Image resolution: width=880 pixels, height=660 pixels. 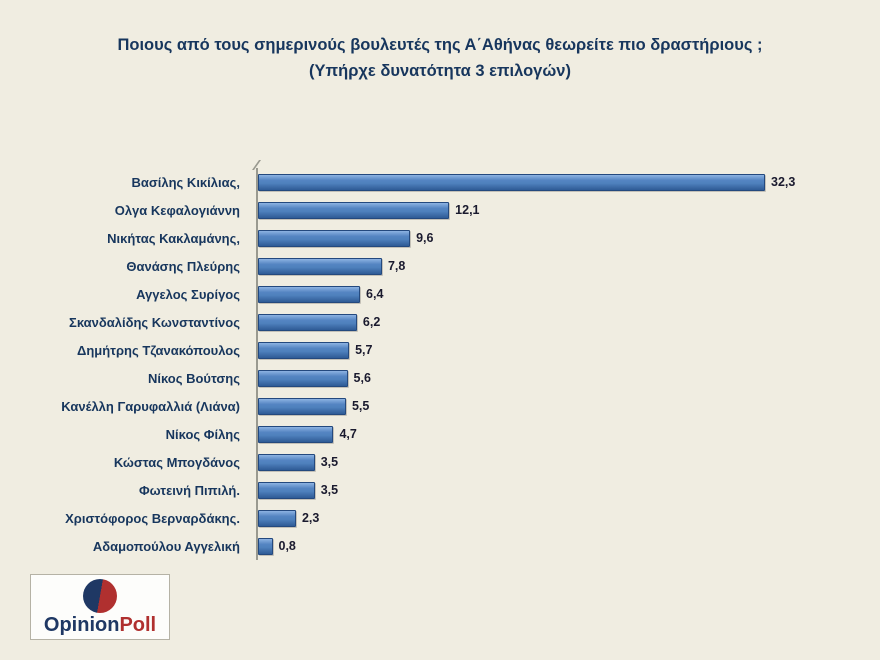 I want to click on bar-row: Θανάσης Πλεύρης 7,8, so click(x=440, y=266).